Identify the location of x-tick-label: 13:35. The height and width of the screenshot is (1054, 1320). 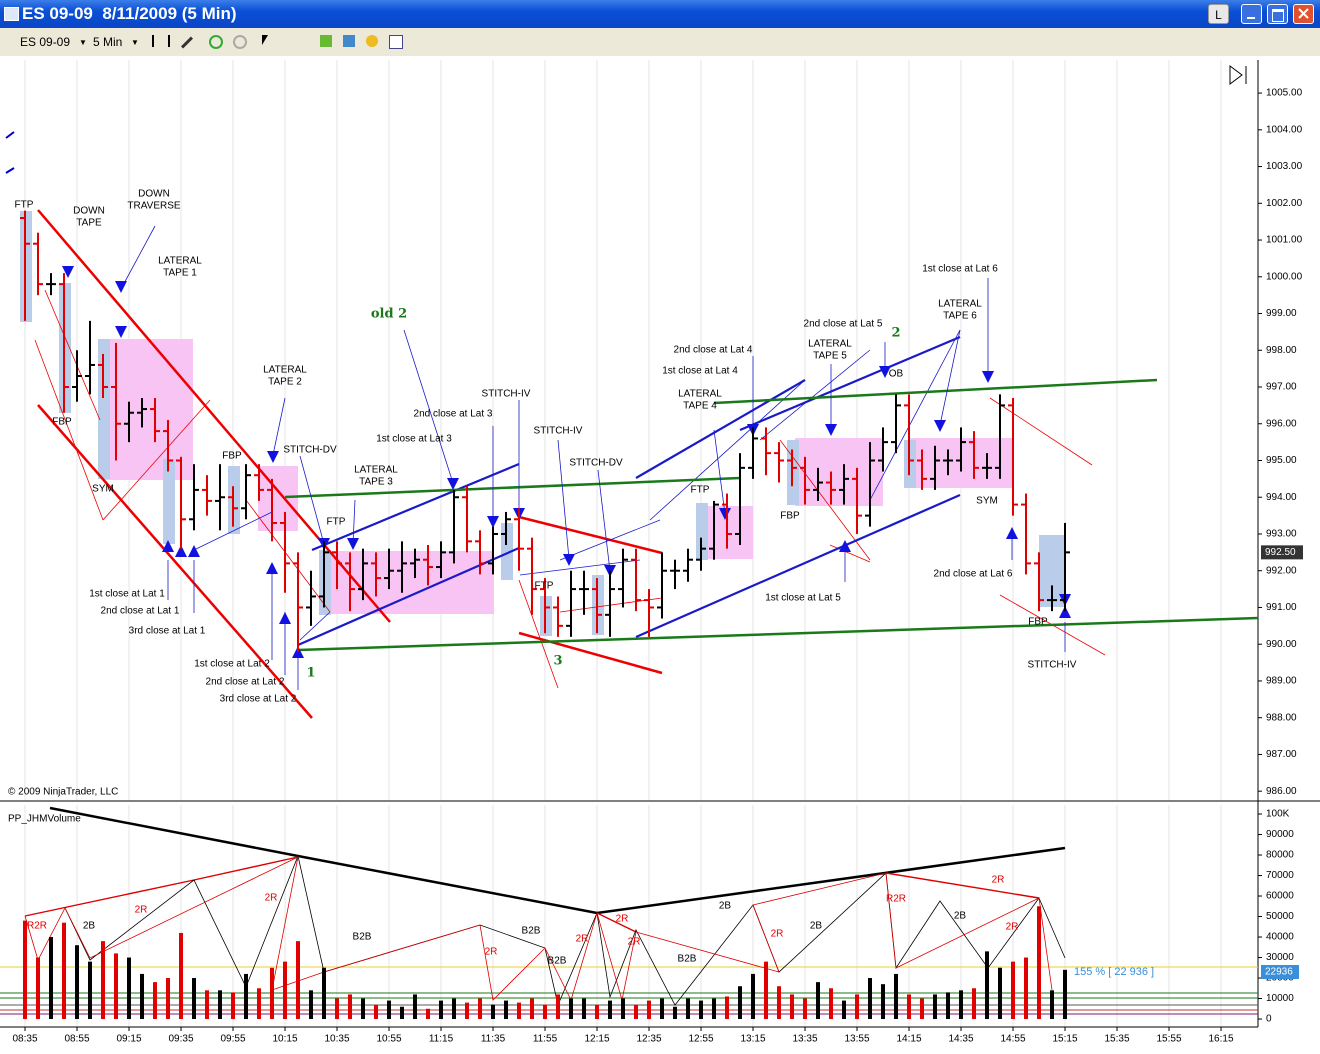
(804, 1039).